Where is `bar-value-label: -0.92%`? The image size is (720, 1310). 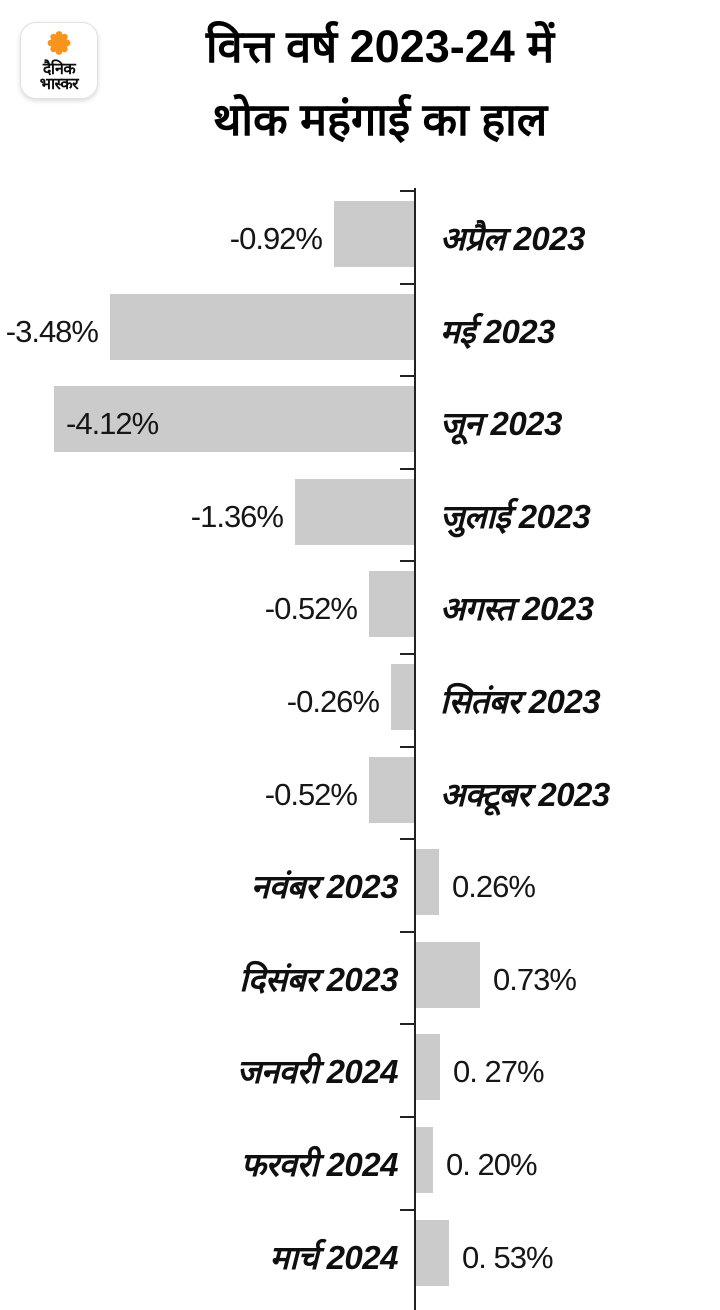
bar-value-label: -0.92% is located at coordinates (276, 238).